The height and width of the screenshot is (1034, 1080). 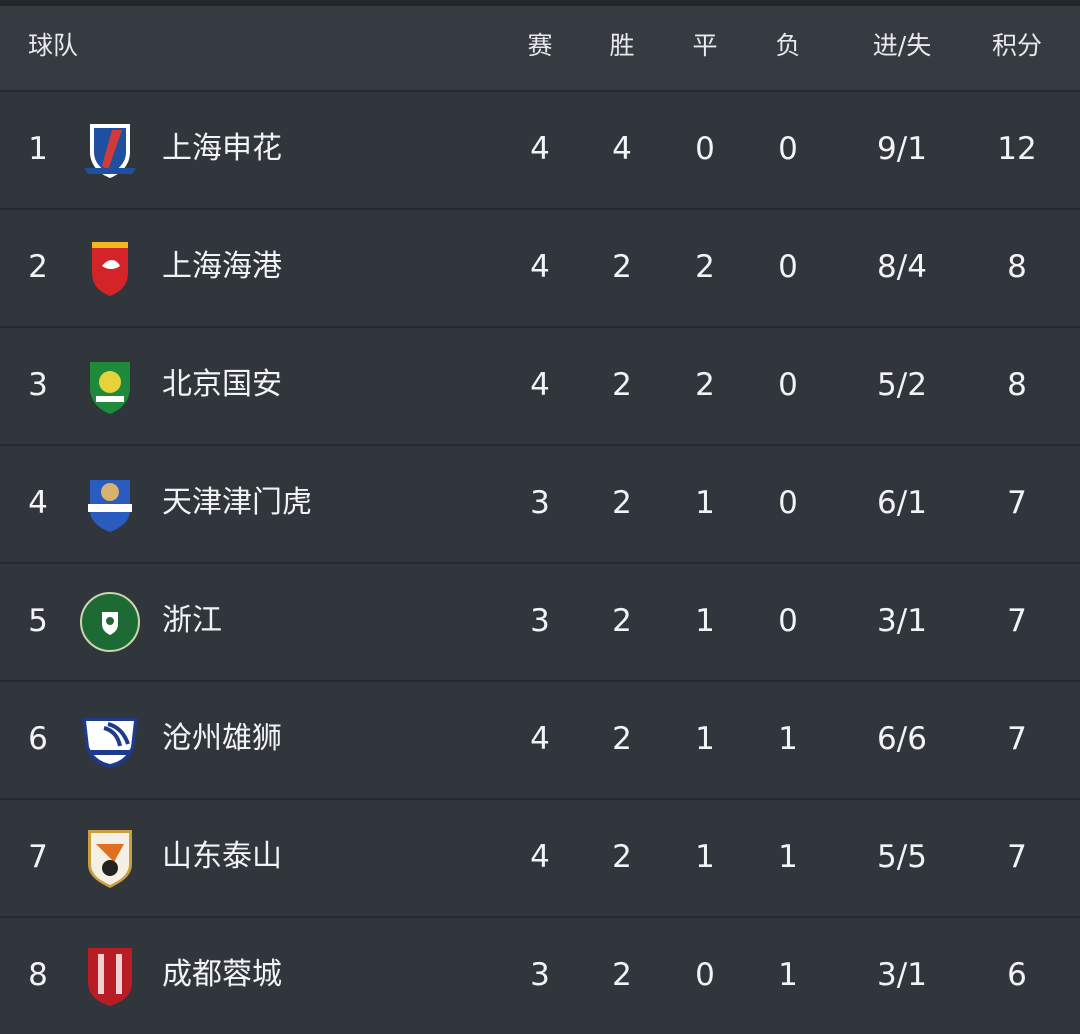 I want to click on rank: 8, so click(x=38, y=975).